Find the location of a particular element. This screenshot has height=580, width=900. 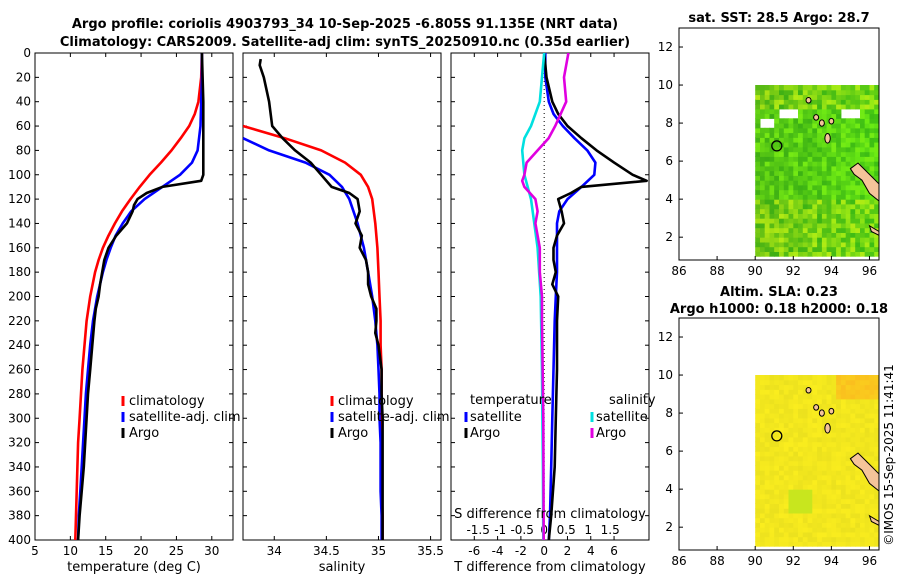

x-tick-label: 30 is located at coordinates (211, 551).